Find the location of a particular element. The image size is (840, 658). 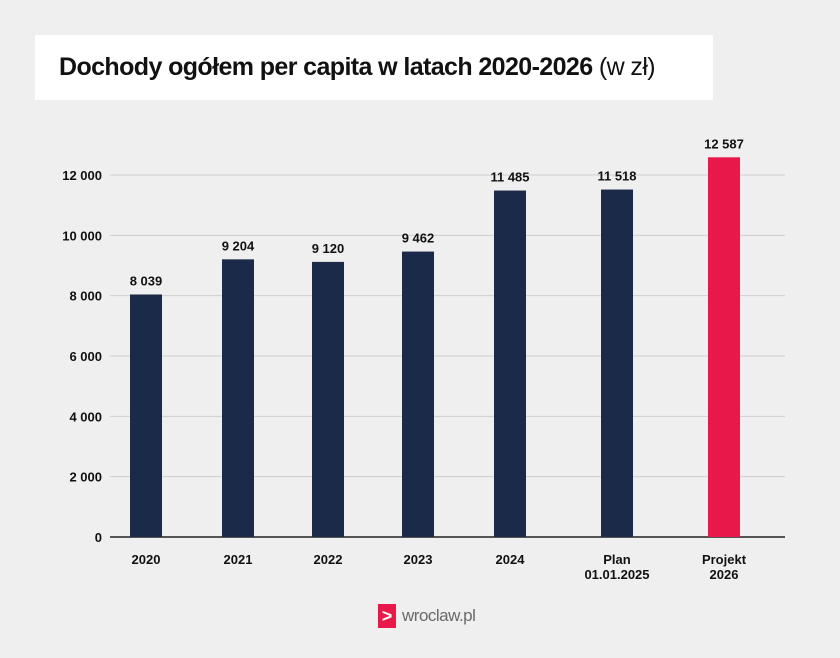

x-tick-label: Projekt is located at coordinates (724, 559).